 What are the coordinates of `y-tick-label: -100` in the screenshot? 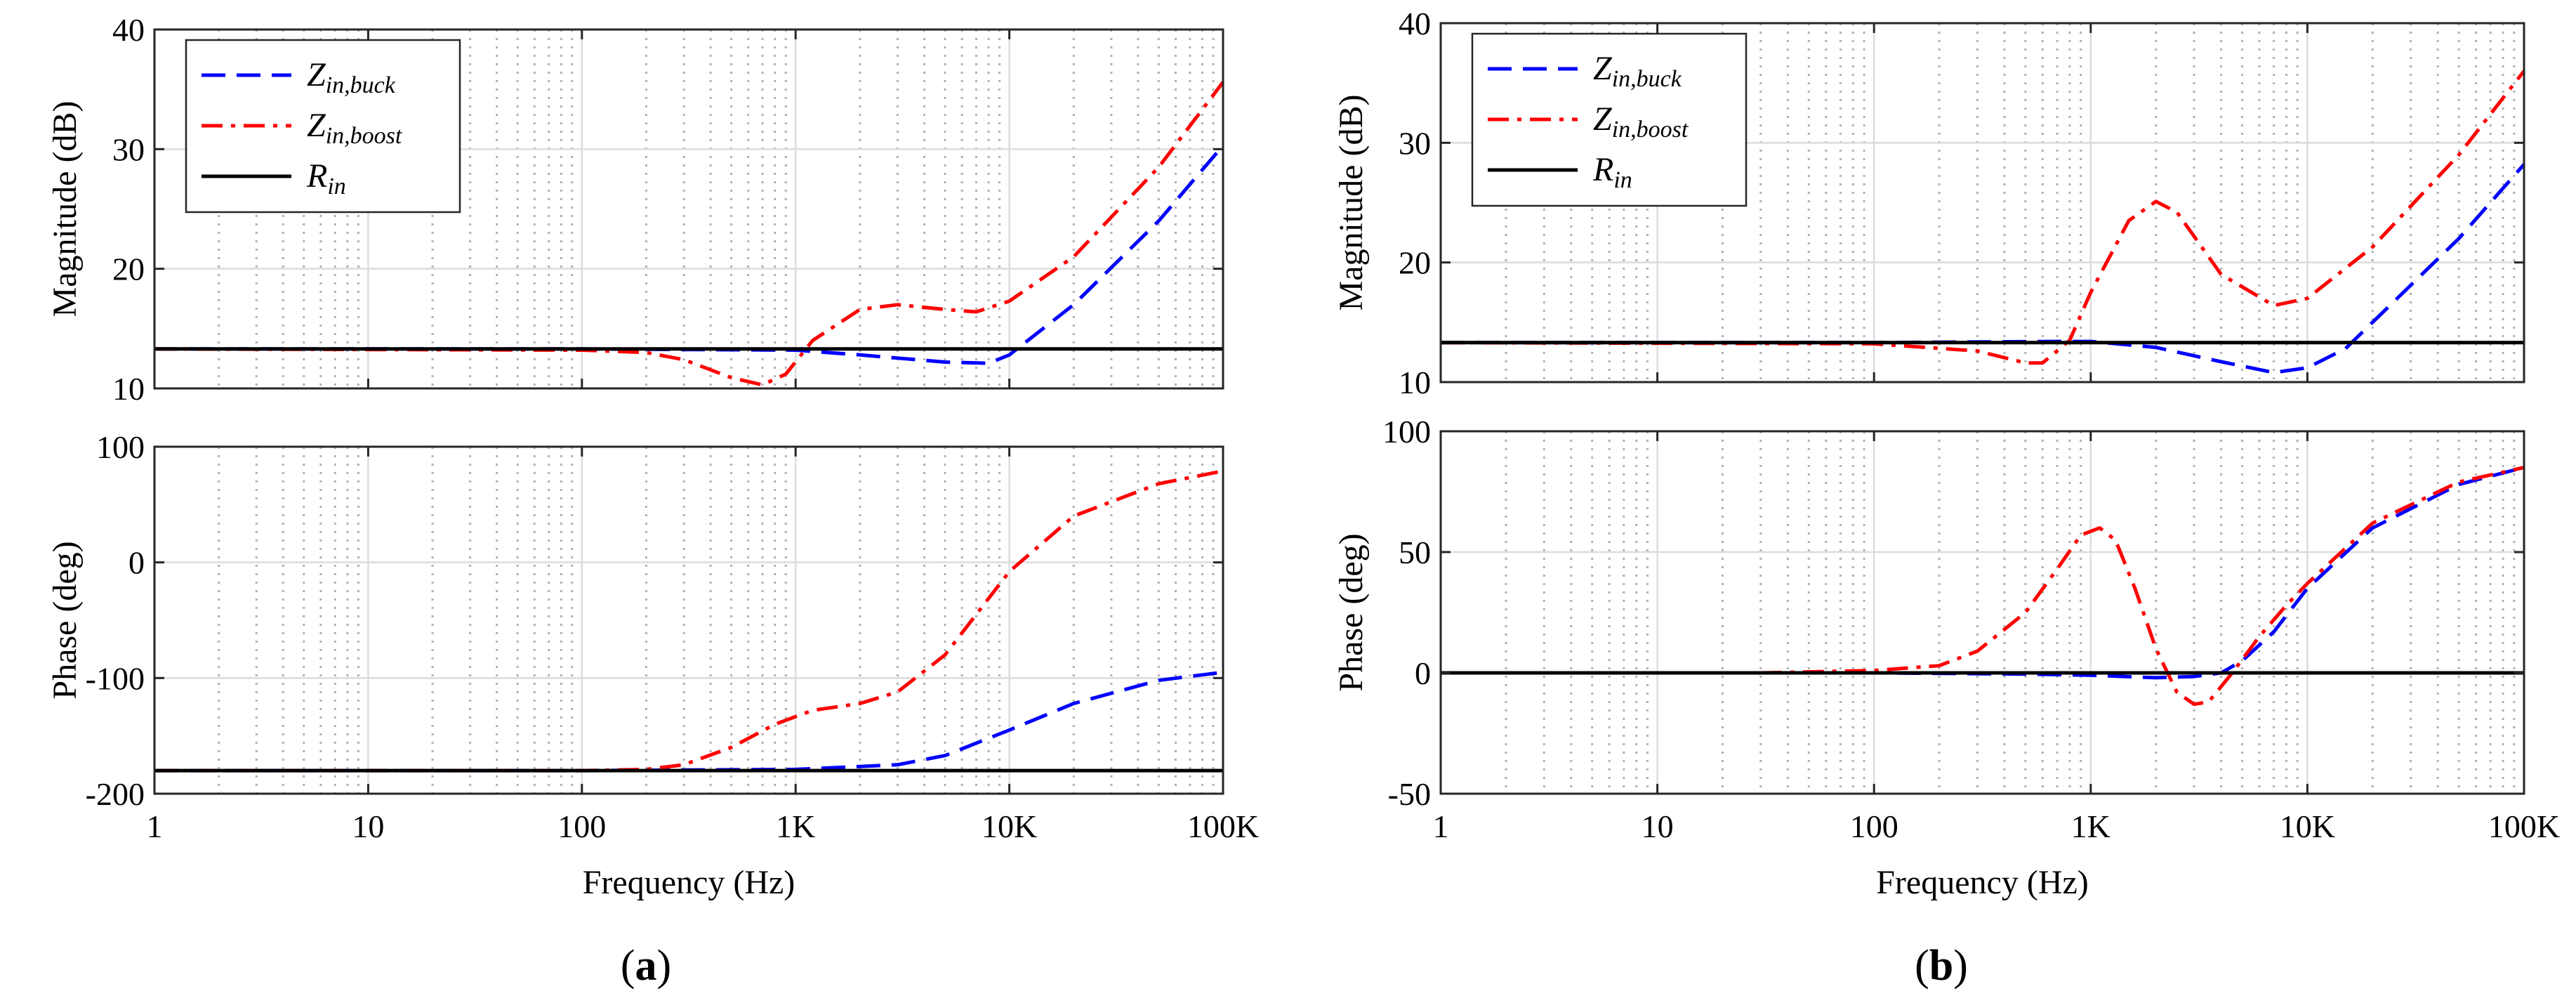 It's located at (115, 678).